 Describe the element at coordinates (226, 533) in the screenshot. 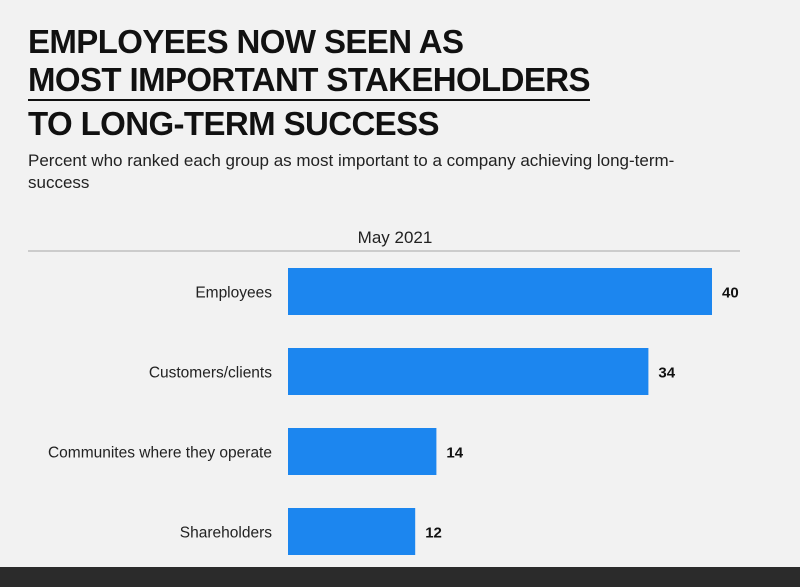

I see `category-label-3: Shareholders` at that location.